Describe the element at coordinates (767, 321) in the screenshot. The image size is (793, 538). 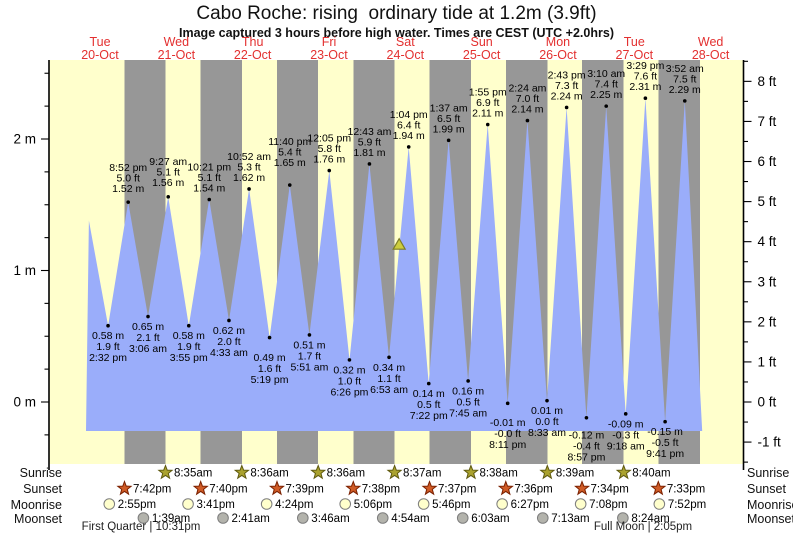
I see `tick-label-right: 2 ft` at that location.